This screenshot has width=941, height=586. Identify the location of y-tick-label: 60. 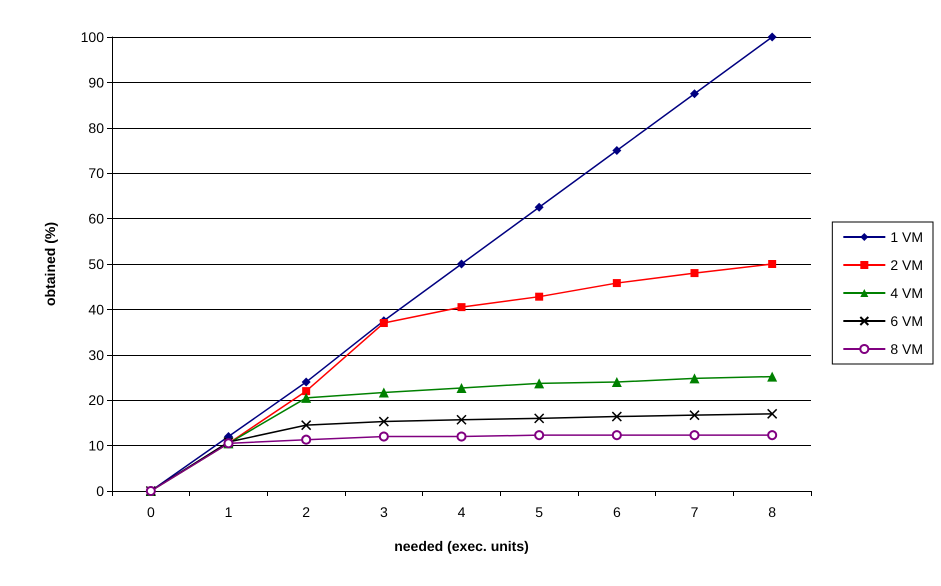
(96, 218).